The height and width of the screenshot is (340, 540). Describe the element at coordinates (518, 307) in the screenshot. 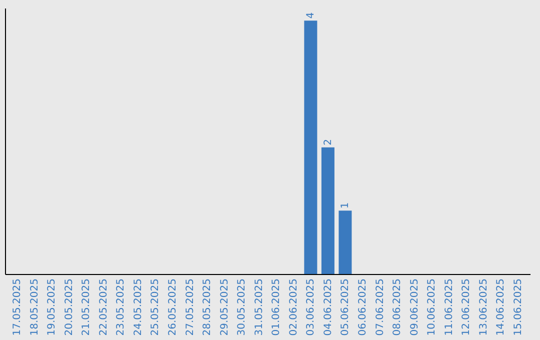

I see `x-tick-label: 15.06.2025` at that location.